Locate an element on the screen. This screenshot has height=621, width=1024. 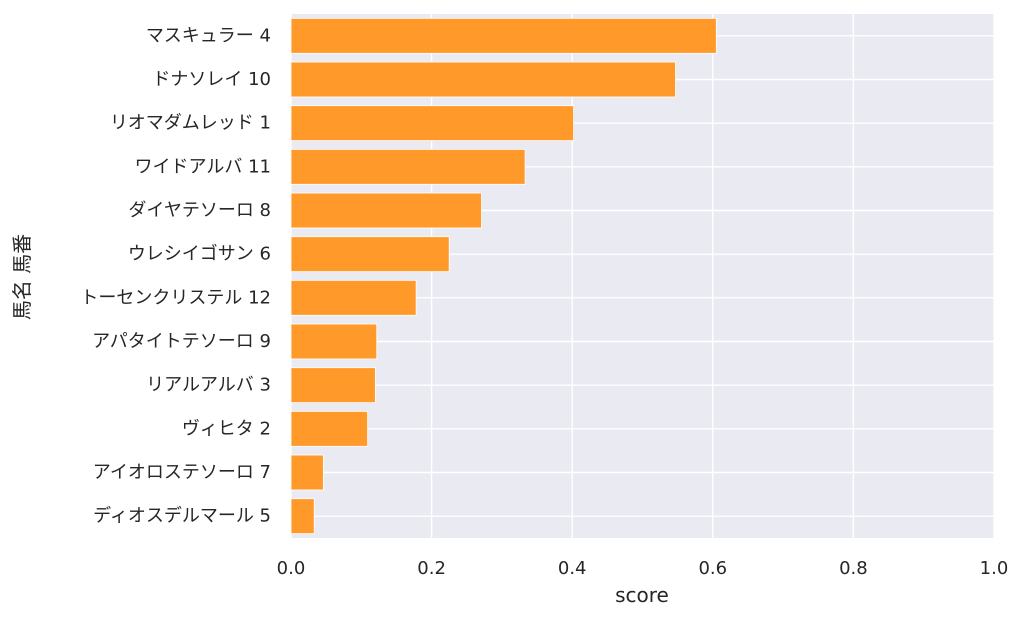
y-tick-label: ディオスデルマール 5 is located at coordinates (182, 516).